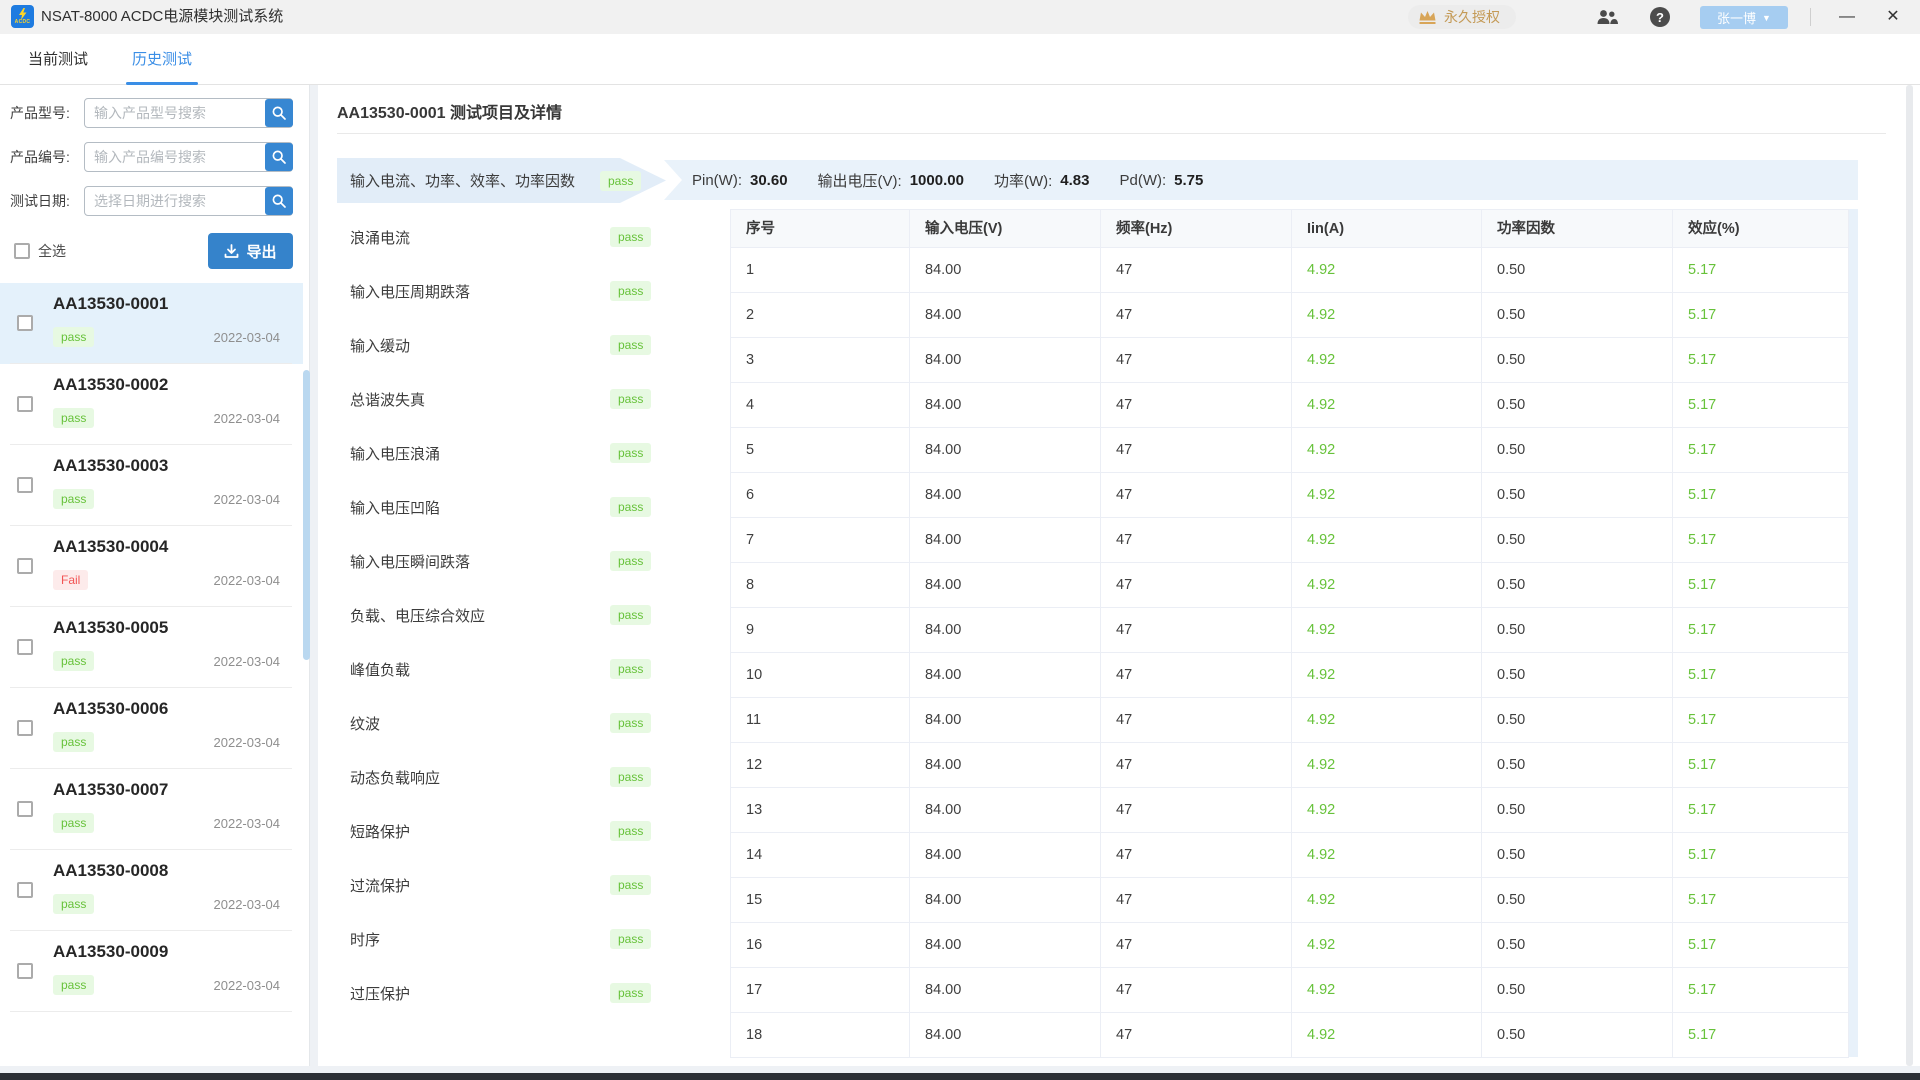 This screenshot has width=1920, height=1080. What do you see at coordinates (501, 345) in the screenshot?
I see `test-item: 输入缓动 pass` at bounding box center [501, 345].